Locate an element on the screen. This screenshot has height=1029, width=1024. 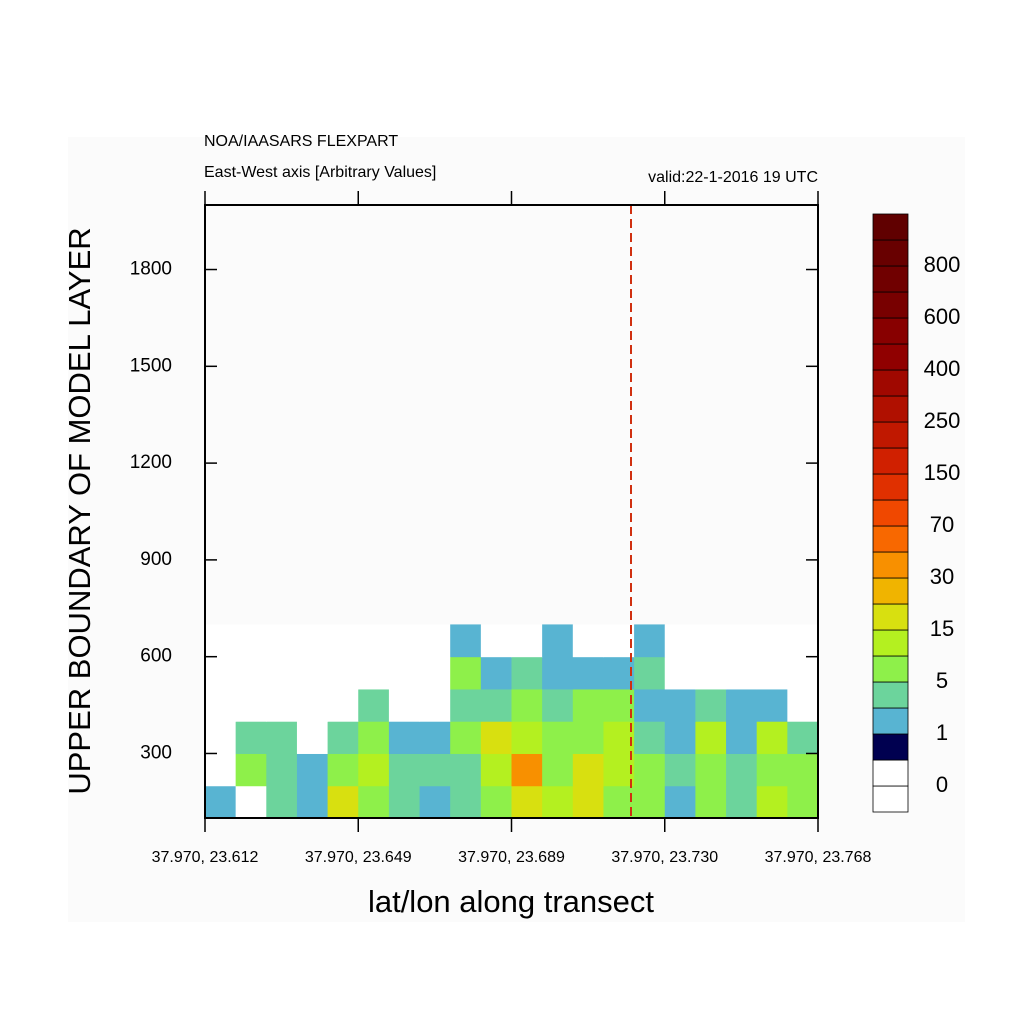
x-tick-label: 37.970, 23.689 is located at coordinates (511, 857).